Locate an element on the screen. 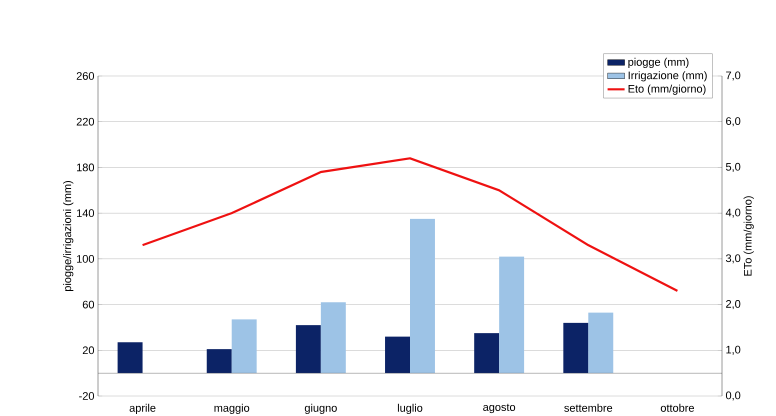 This screenshot has height=416, width=776. y2-tick-label: 0,0 is located at coordinates (733, 396).